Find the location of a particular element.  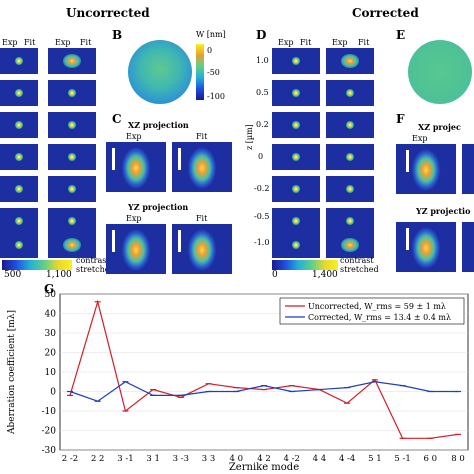

f-xz-exp-label: Exp is located at coordinates (420, 138).